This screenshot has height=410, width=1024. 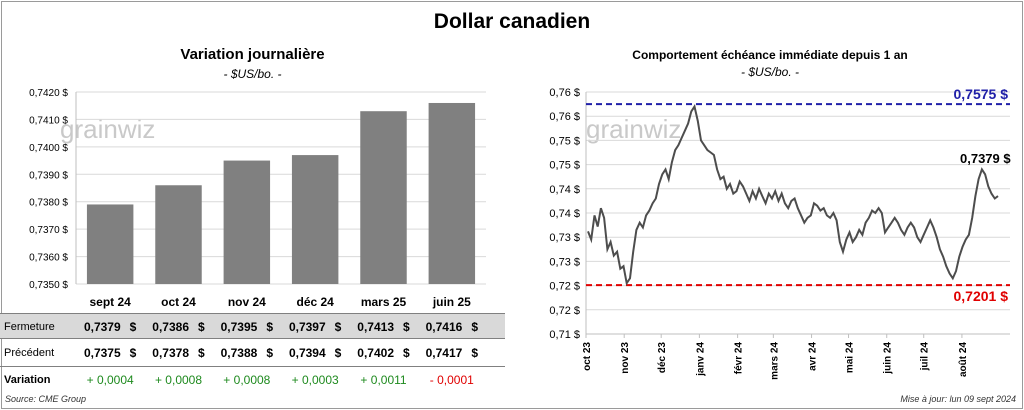 I want to click on line-x-tick-label: juin 24, so click(x=888, y=358).